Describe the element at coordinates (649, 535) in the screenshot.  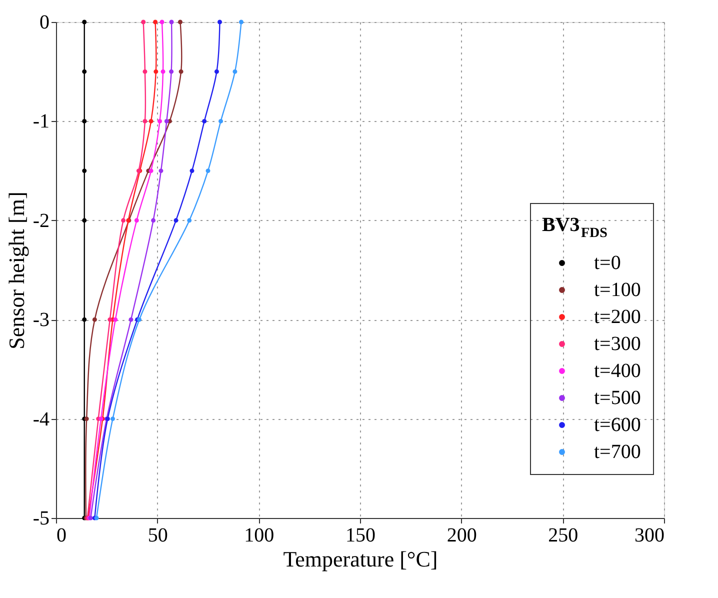
I see `x-tick-label: 300` at that location.